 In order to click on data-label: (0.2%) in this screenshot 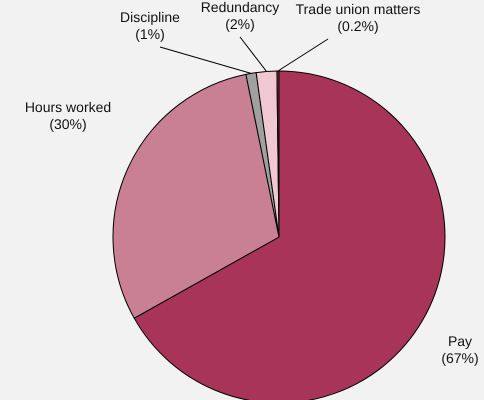, I will do `click(358, 26)`.